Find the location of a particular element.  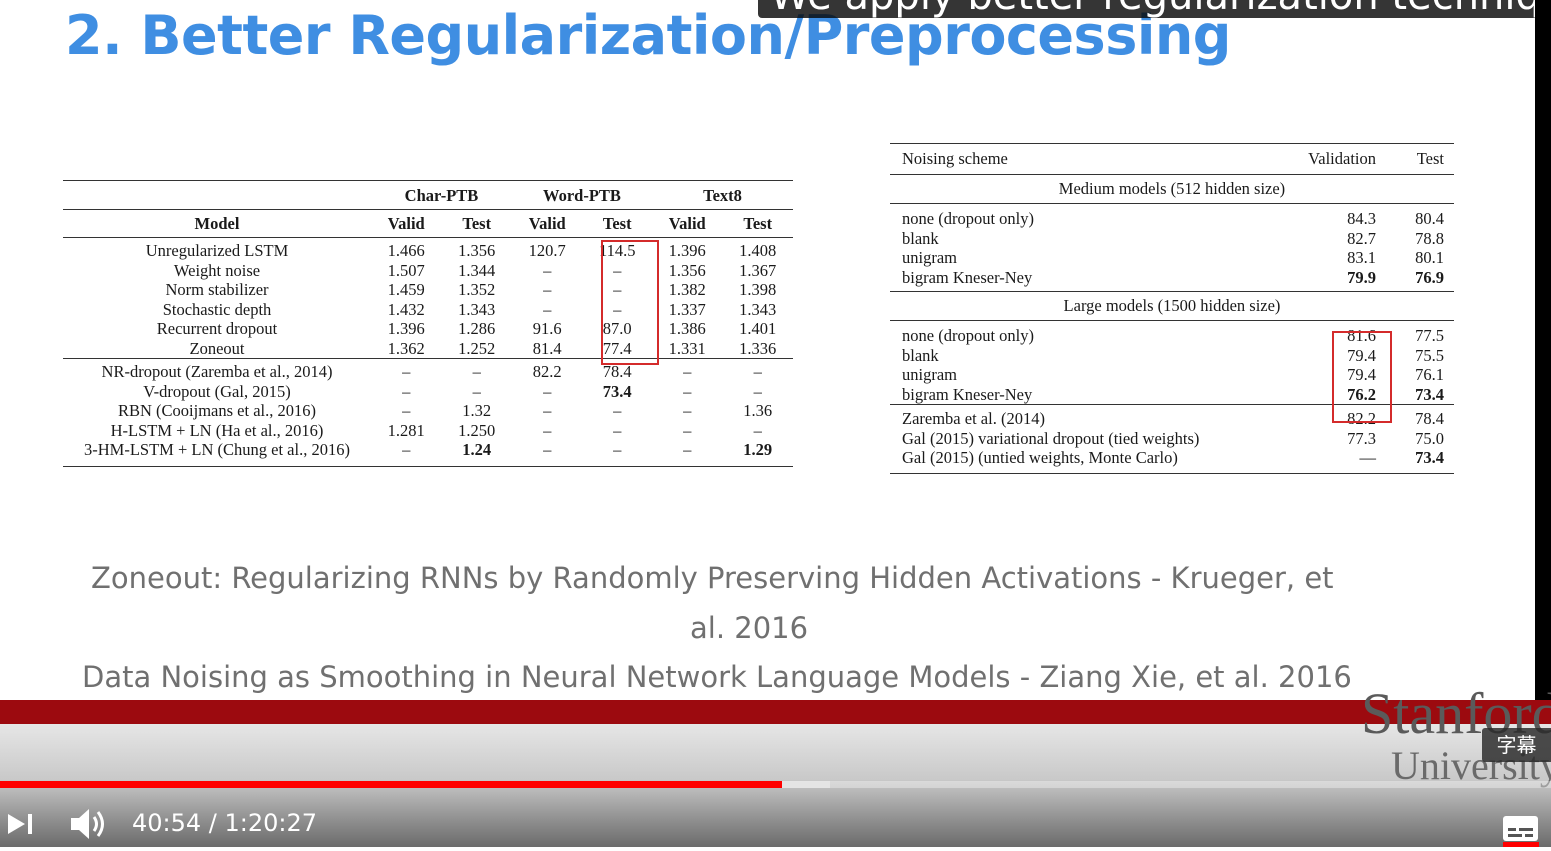

volume-icon is located at coordinates (87, 824).